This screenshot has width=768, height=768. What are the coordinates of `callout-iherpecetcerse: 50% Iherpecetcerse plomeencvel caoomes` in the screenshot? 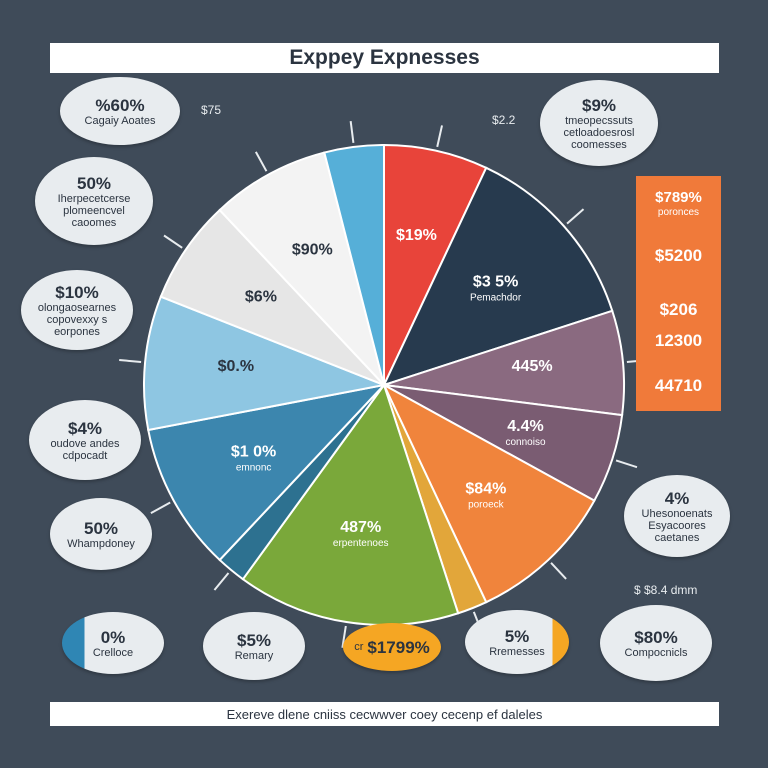 It's located at (94, 201).